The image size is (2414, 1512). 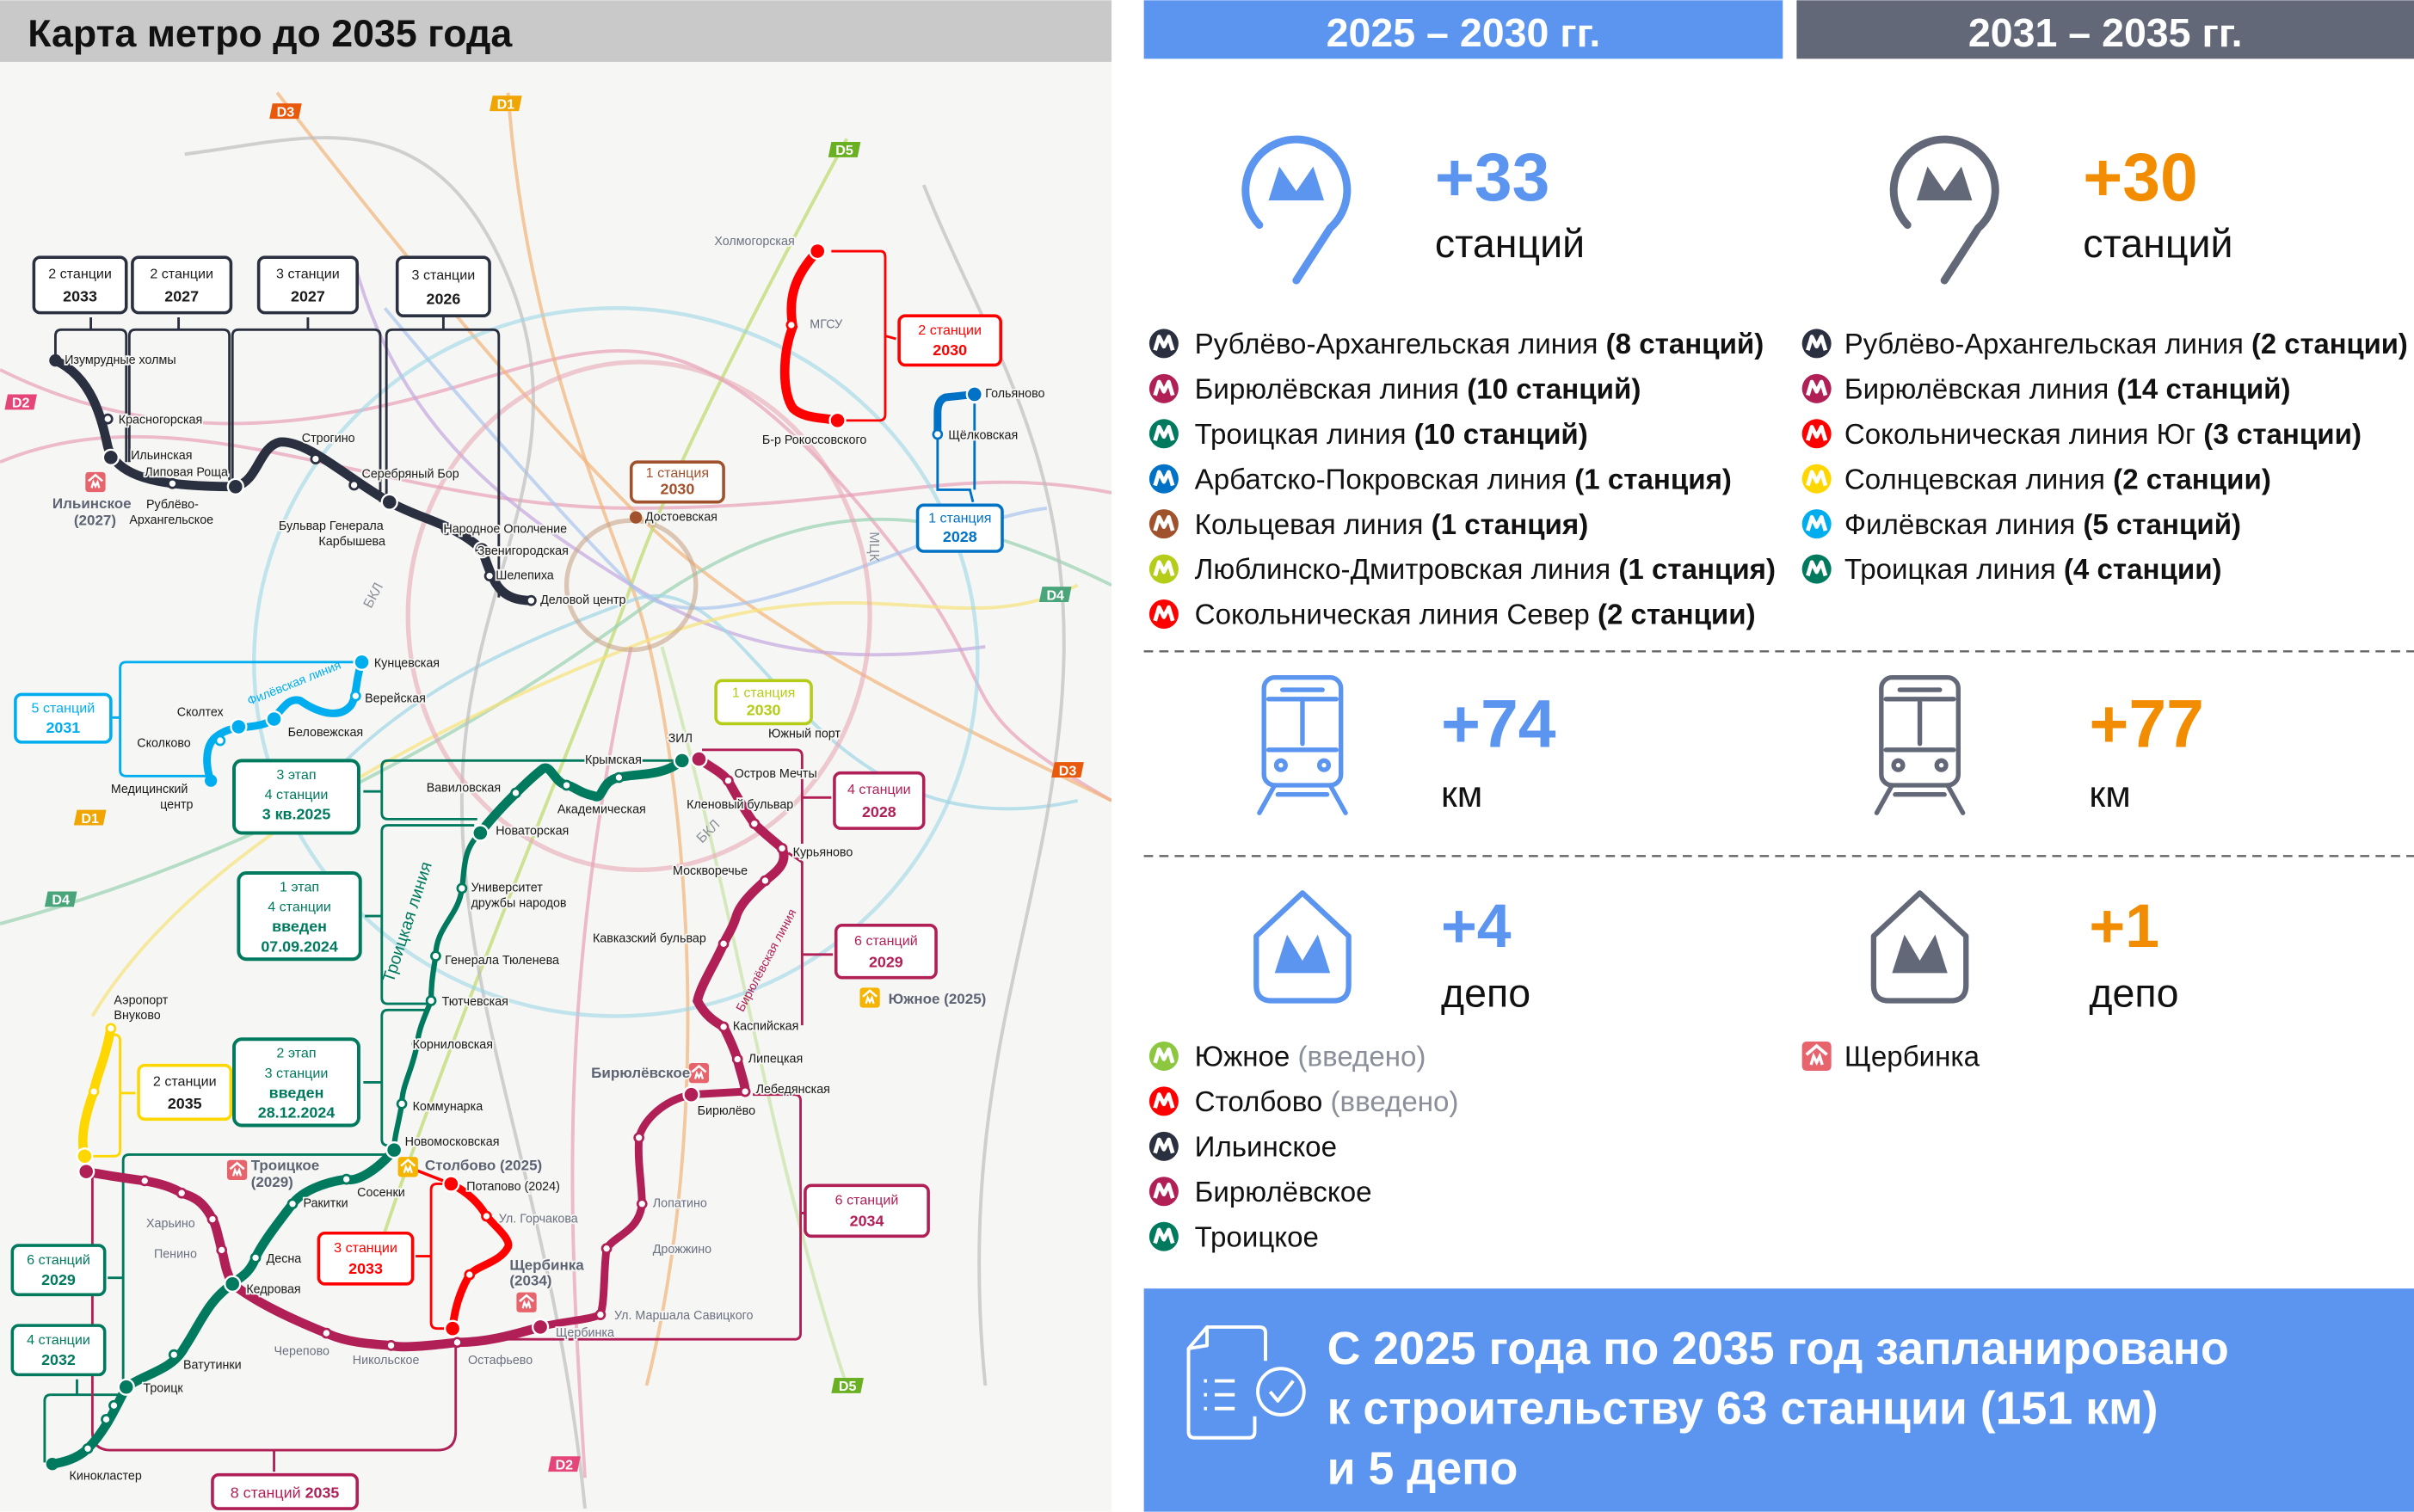 I want to click on period-label: 2031 – 2035 гг., so click(x=2105, y=33).